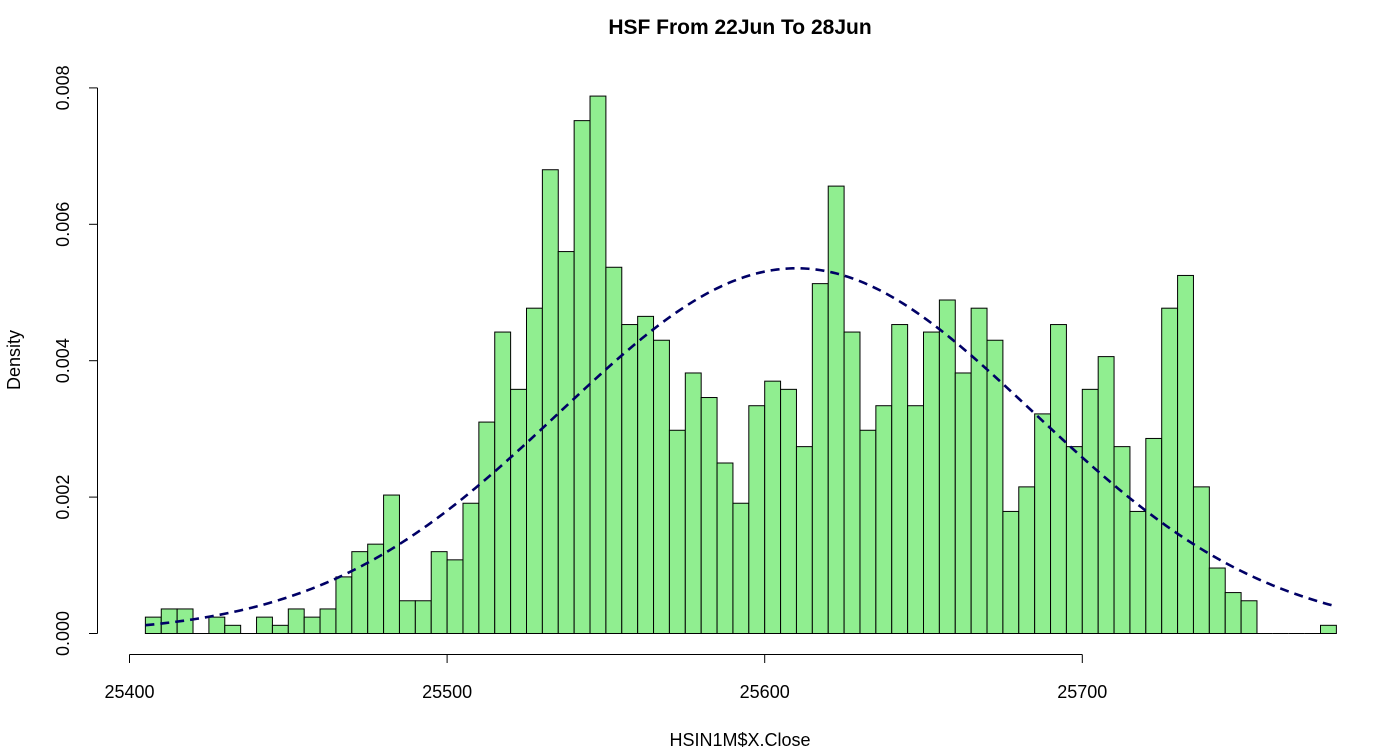  Describe the element at coordinates (129, 692) in the screenshot. I see `x-tick-label: 25400` at that location.